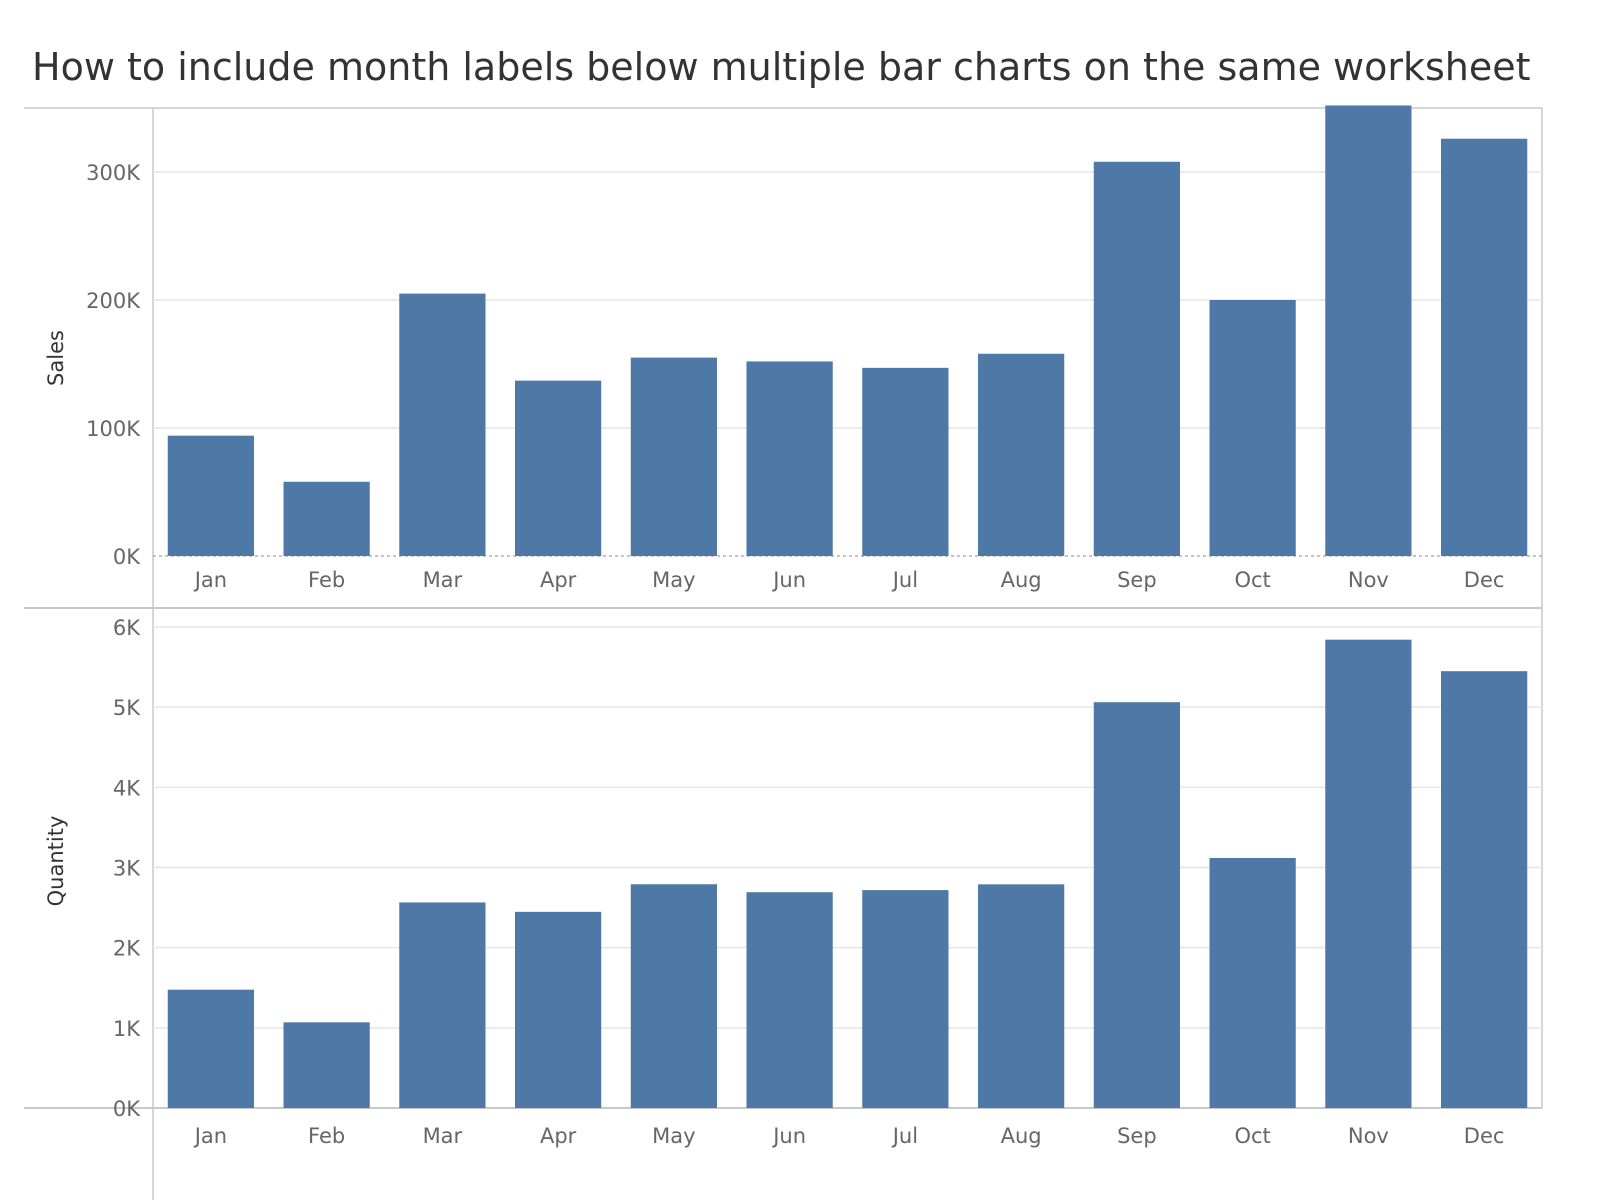 The width and height of the screenshot is (1600, 1200). I want to click on y-tick-label: 1K, so click(127, 1029).